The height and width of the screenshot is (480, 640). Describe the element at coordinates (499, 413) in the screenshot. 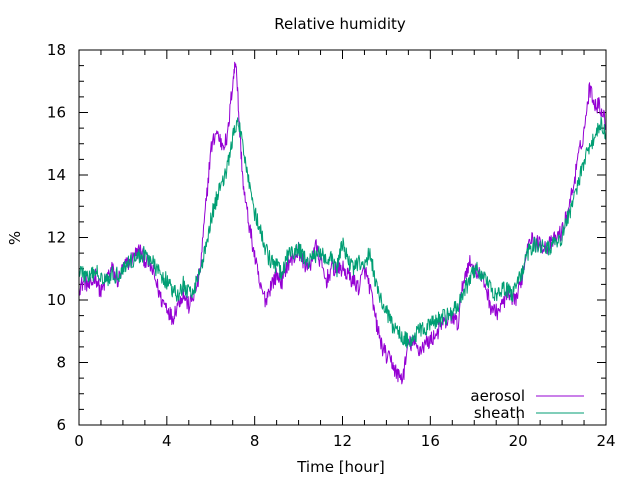

I see `legend-label-sheath: sheath` at that location.